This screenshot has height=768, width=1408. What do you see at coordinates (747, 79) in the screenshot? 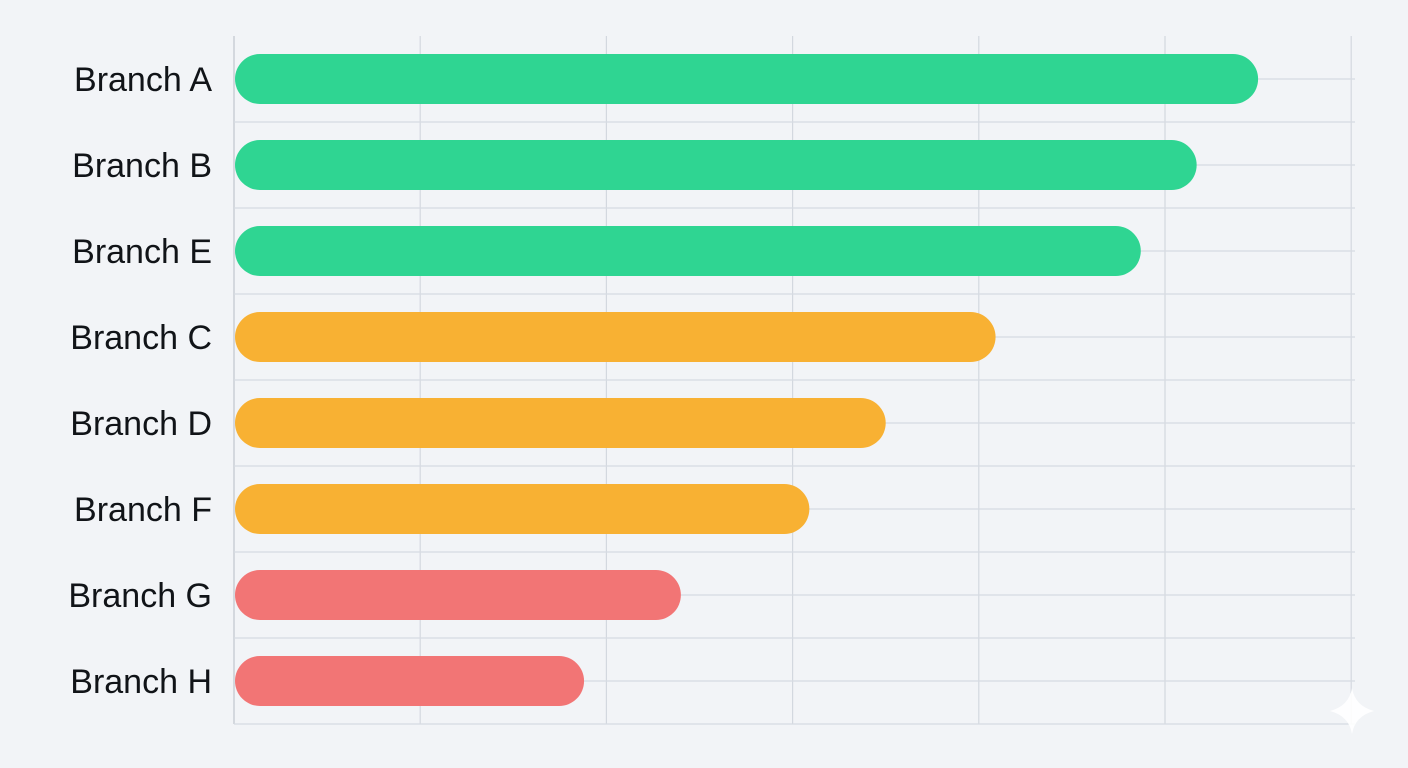
I see `bar-branch-a` at bounding box center [747, 79].